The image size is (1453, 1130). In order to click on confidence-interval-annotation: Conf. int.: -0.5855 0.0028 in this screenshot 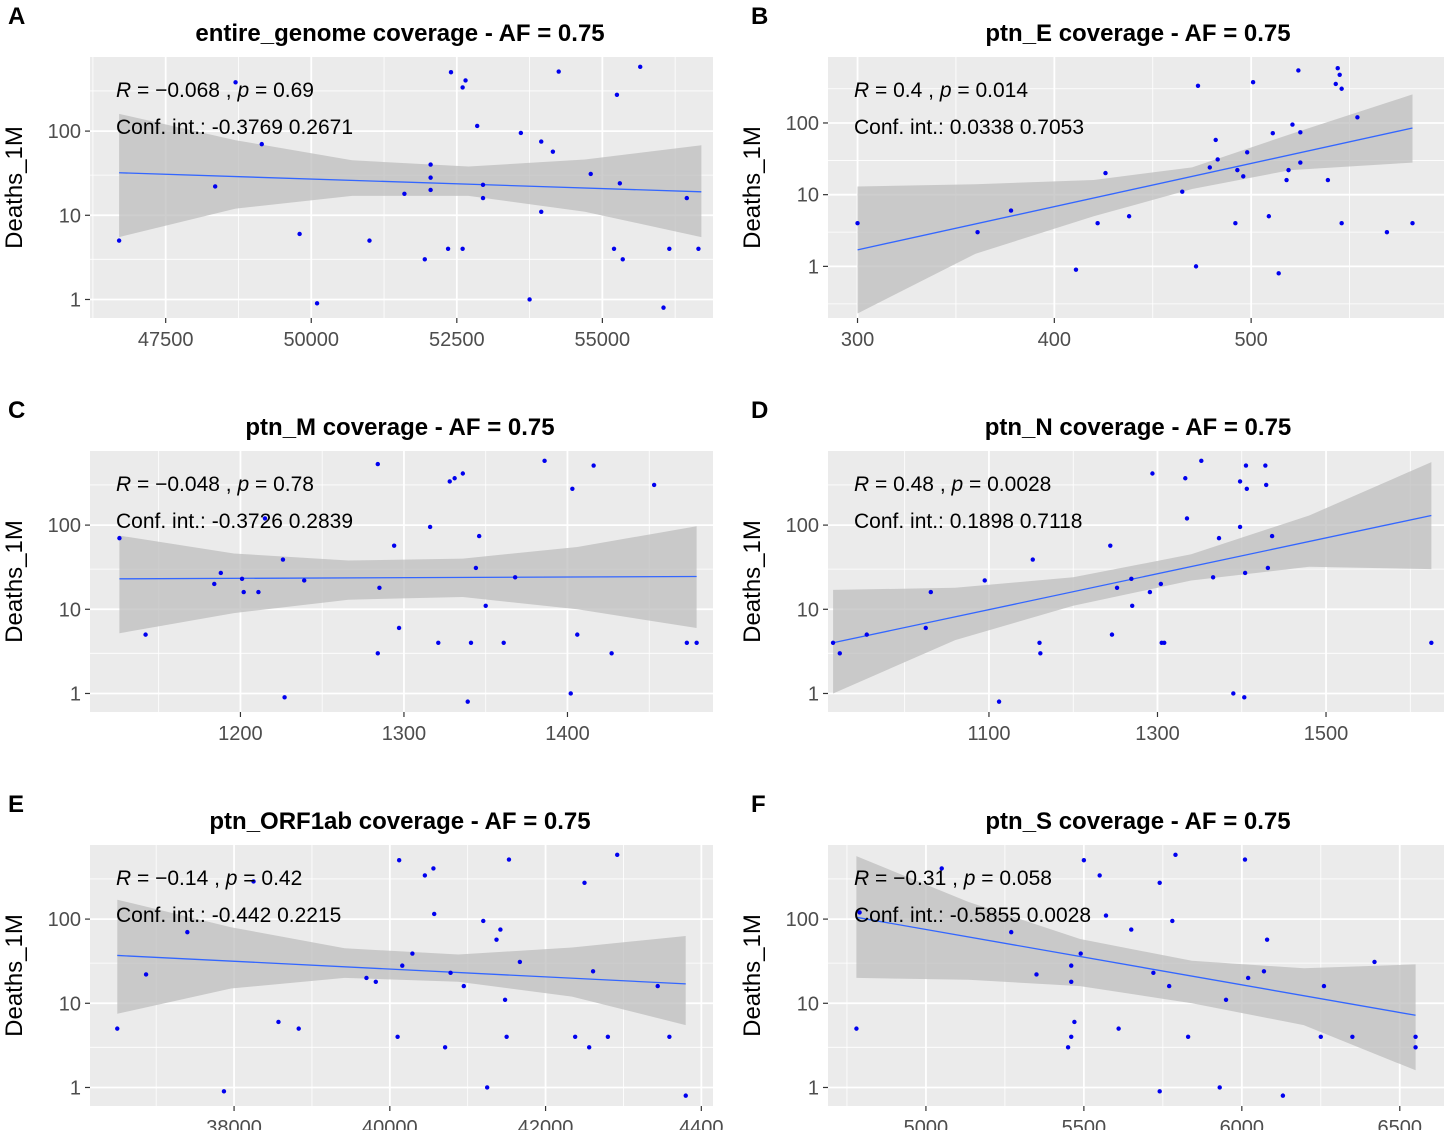, I will do `click(972, 915)`.